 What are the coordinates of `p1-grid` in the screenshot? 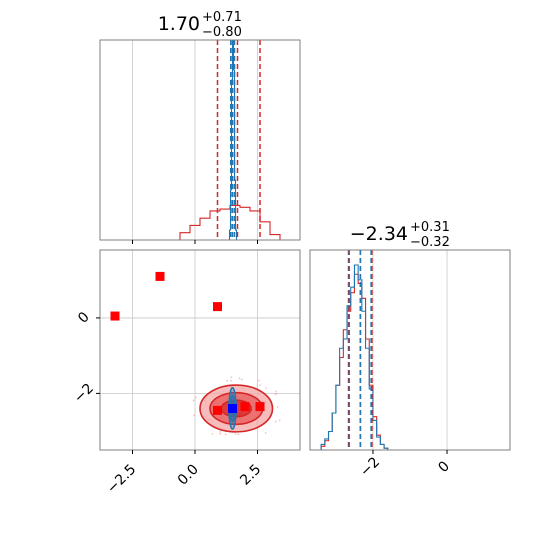 It's located at (195, 140).